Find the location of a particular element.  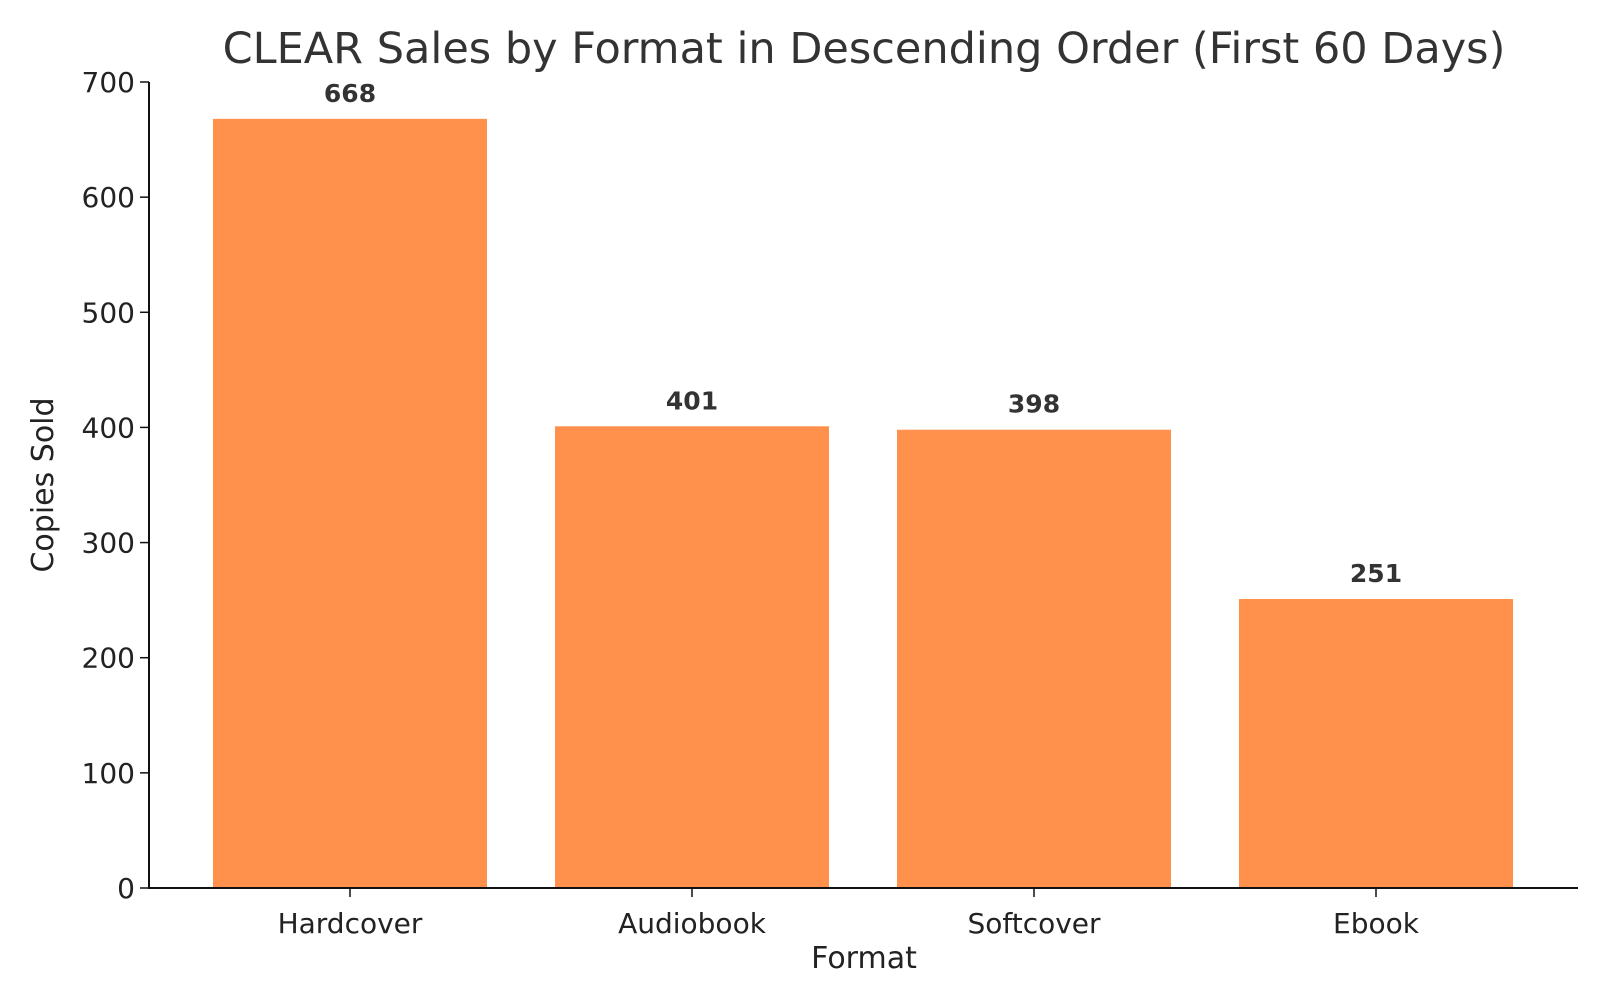

y-axis-ticks: 0 100 200 300 400 500 600 700 is located at coordinates (115, 485).